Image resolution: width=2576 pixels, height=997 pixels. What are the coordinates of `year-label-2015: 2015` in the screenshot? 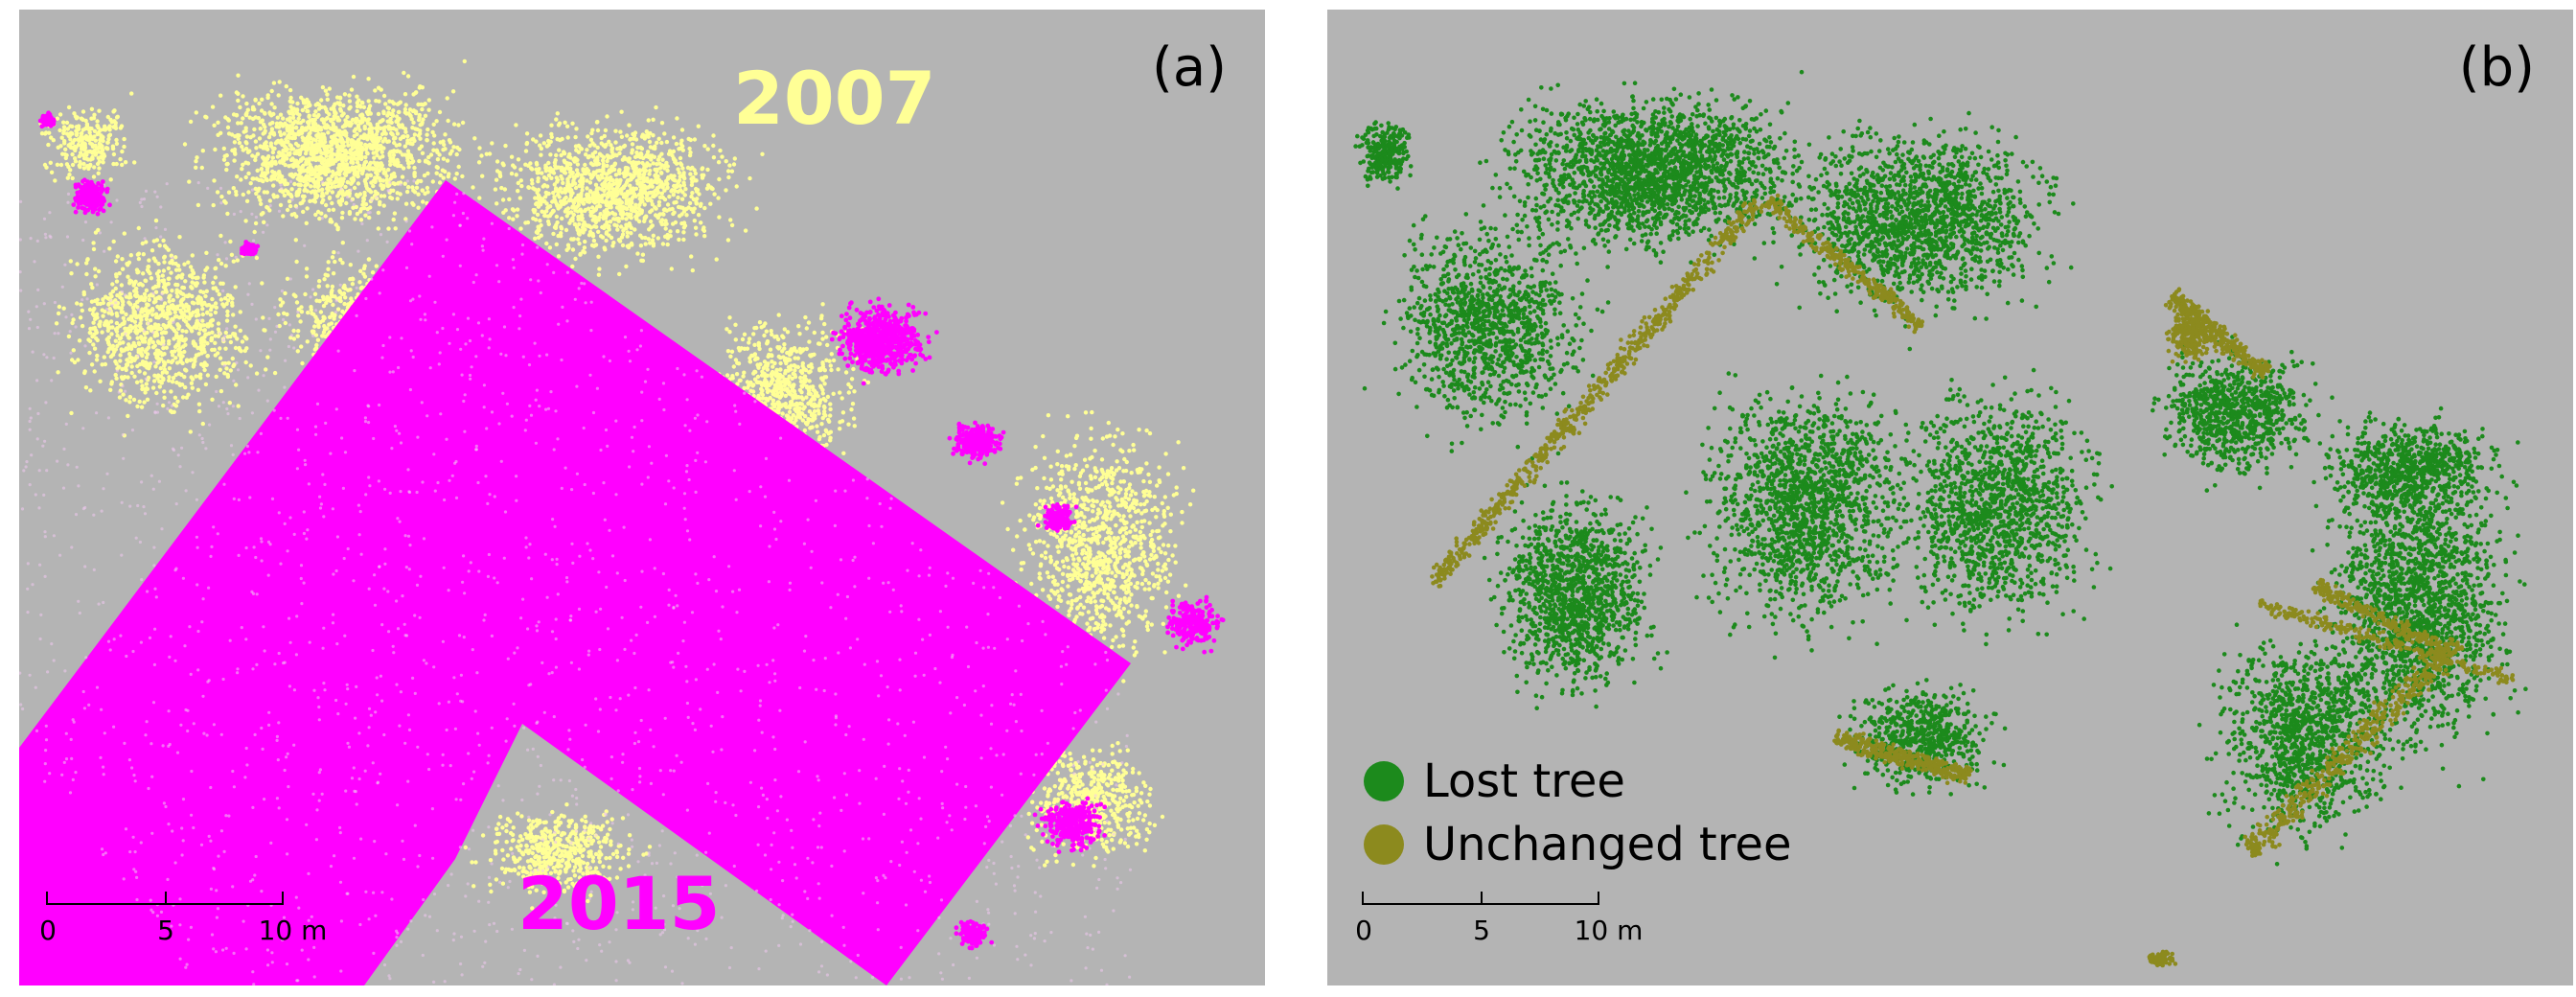 It's located at (619, 903).